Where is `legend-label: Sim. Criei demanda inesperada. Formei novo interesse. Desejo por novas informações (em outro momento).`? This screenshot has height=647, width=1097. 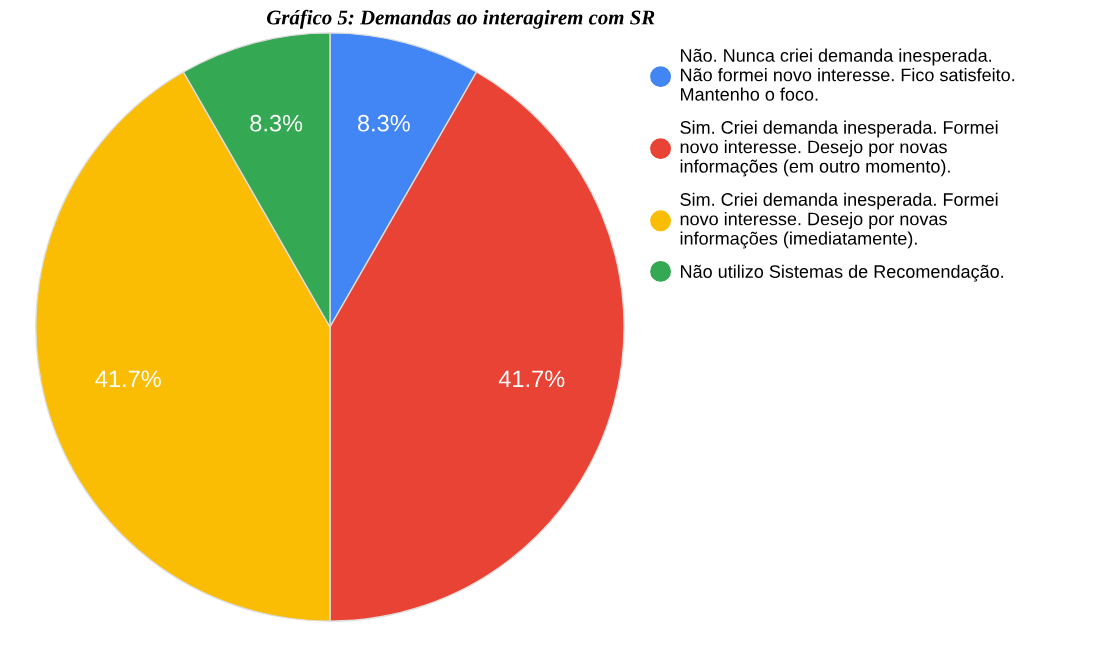
legend-label: Sim. Criei demanda inesperada. Formei novo interesse. Desejo por novas informações (em outro momento). is located at coordinates (839, 148).